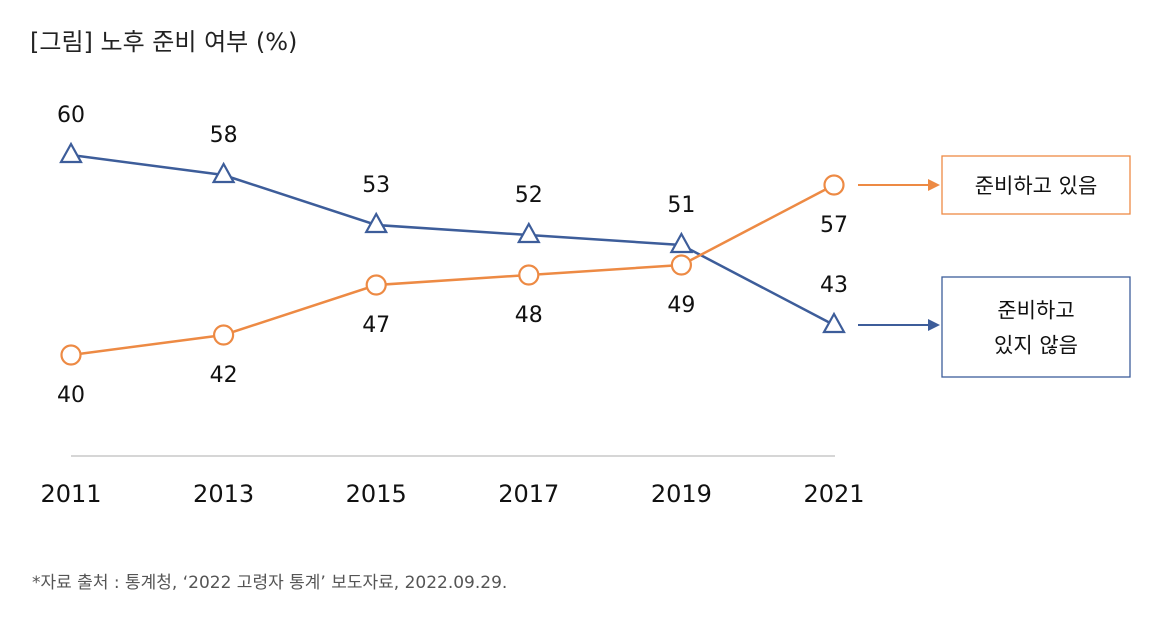 This screenshot has height=624, width=1168. I want to click on data-label: 53, so click(376, 185).